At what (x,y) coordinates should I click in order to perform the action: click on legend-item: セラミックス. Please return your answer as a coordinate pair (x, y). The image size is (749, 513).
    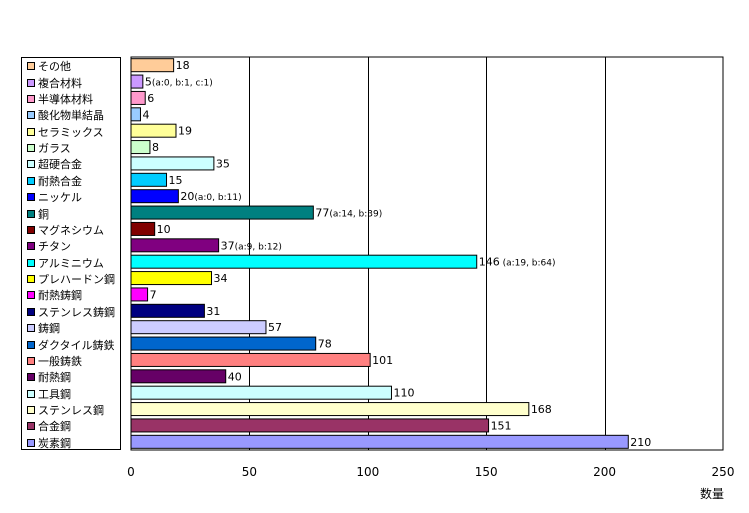
    Looking at the image, I should click on (65, 132).